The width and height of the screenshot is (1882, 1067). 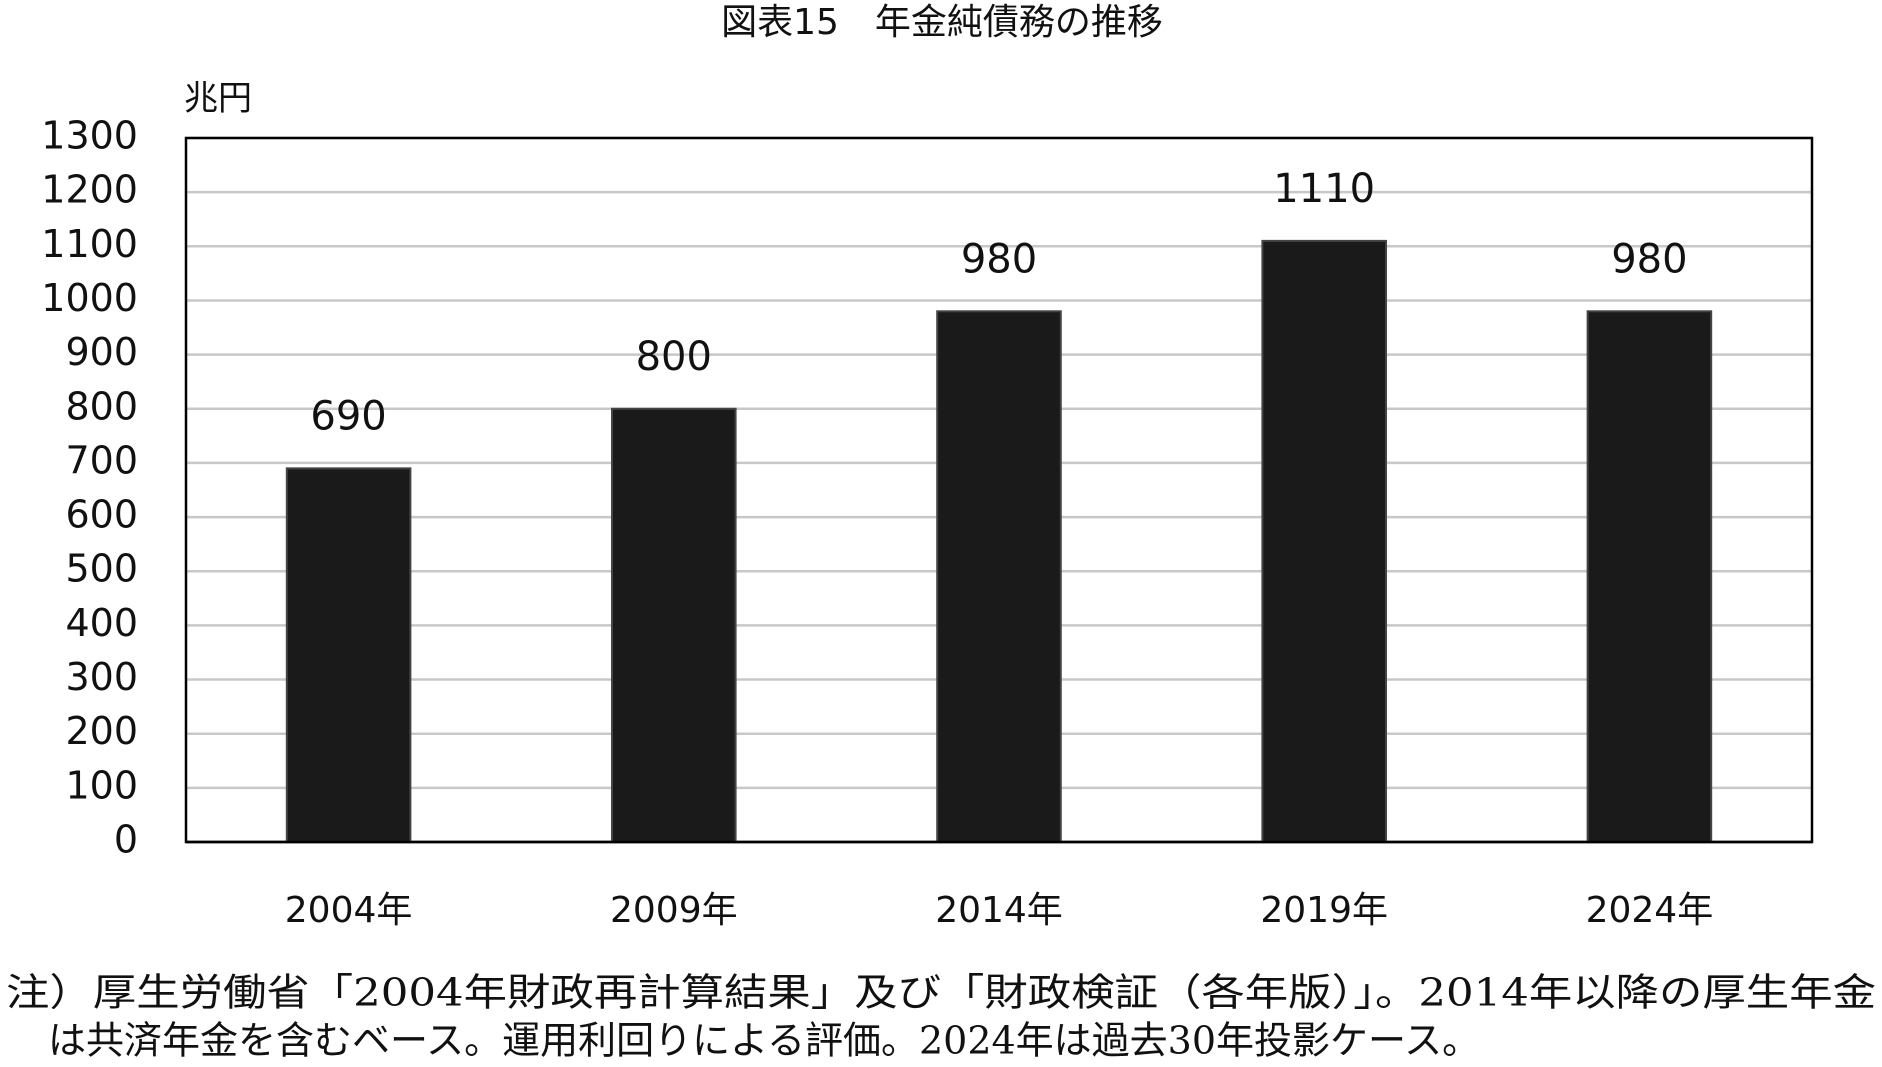 I want to click on y-axis-unit: 兆円, so click(x=218, y=99).